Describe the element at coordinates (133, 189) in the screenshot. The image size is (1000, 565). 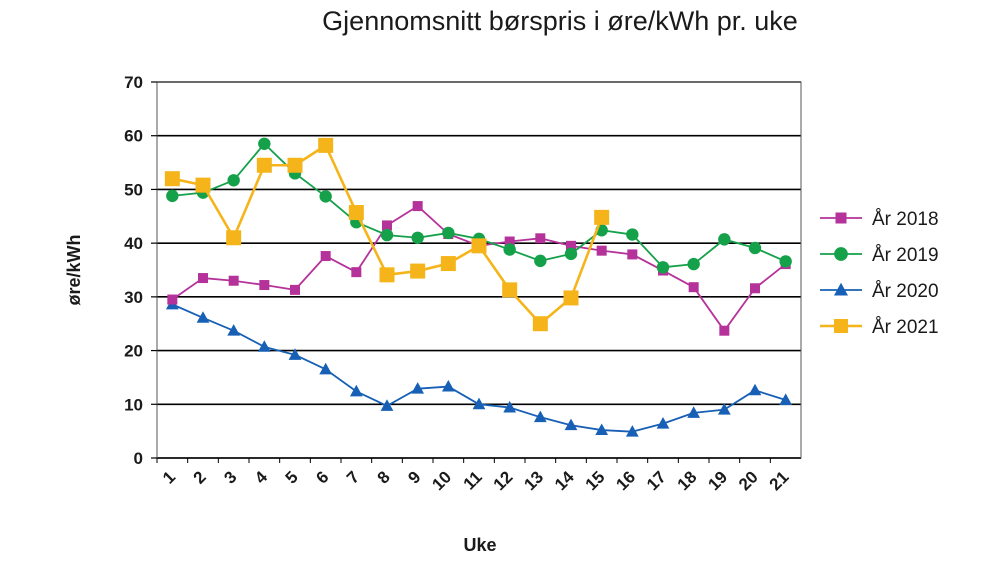
I see `y-tick-label: 50` at that location.